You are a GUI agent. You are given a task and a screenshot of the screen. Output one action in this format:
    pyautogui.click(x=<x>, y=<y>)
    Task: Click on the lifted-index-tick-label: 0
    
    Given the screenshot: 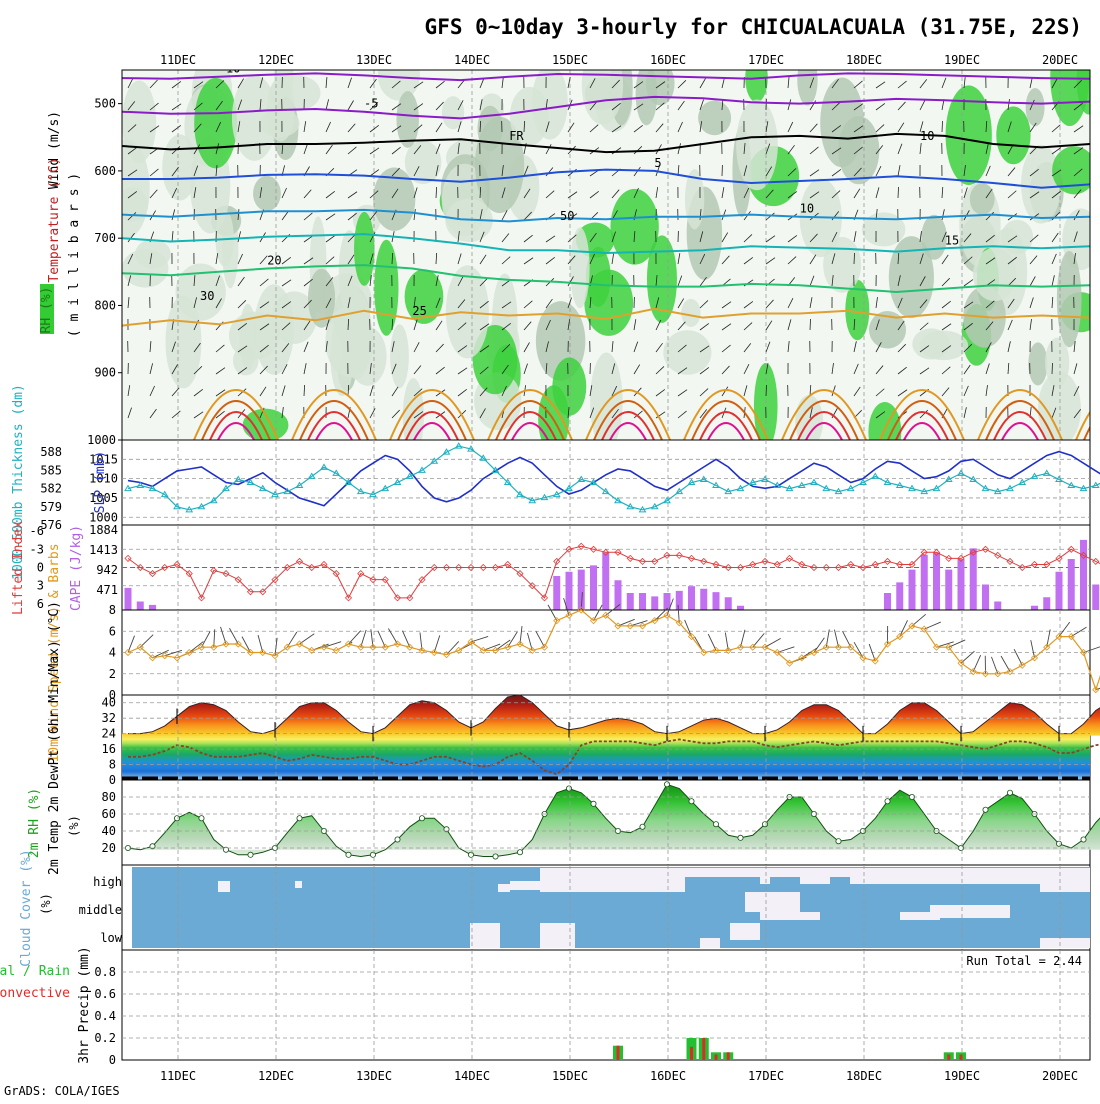 What is the action you would take?
    pyautogui.click(x=40, y=568)
    